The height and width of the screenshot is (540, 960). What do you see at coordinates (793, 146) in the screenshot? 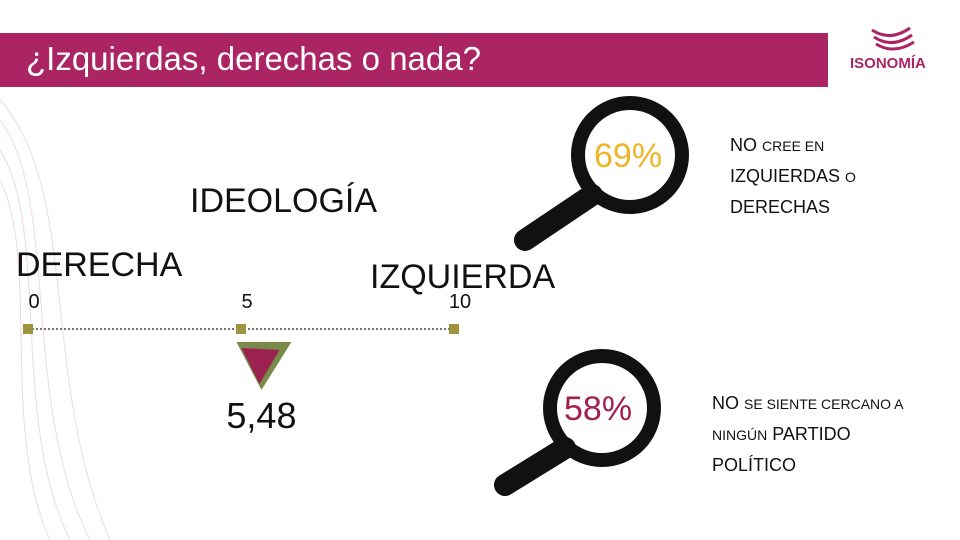
I see `caption-part: CREE EN` at bounding box center [793, 146].